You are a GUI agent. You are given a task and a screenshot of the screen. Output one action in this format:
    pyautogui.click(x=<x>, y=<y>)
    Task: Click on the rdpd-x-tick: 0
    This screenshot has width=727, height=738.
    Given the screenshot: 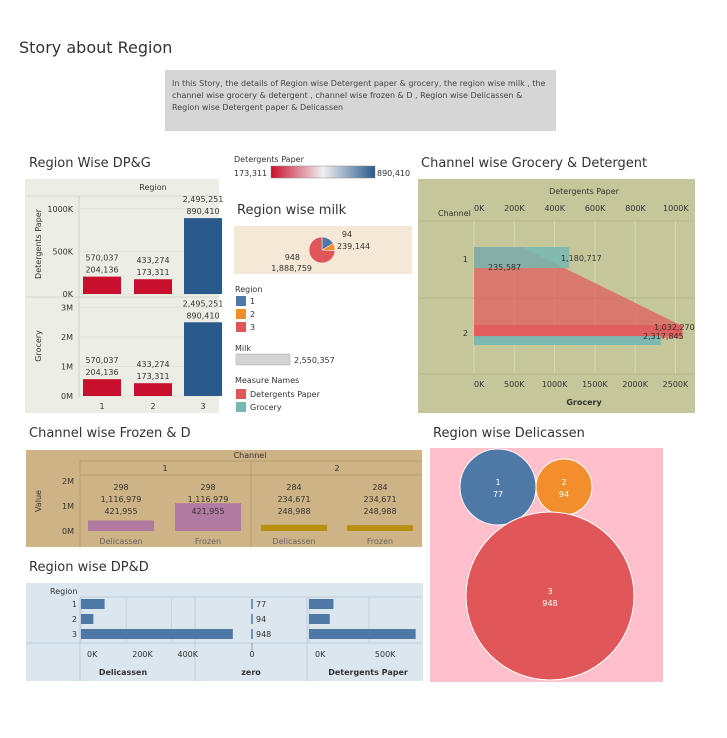 What is the action you would take?
    pyautogui.click(x=251, y=654)
    